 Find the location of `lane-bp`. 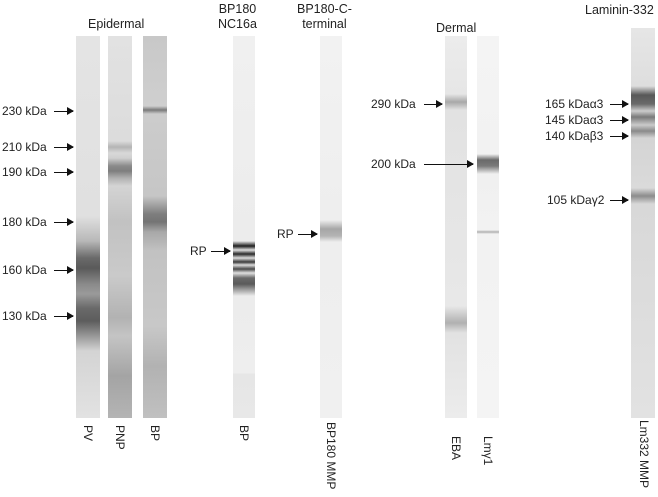

lane-bp is located at coordinates (155, 227).